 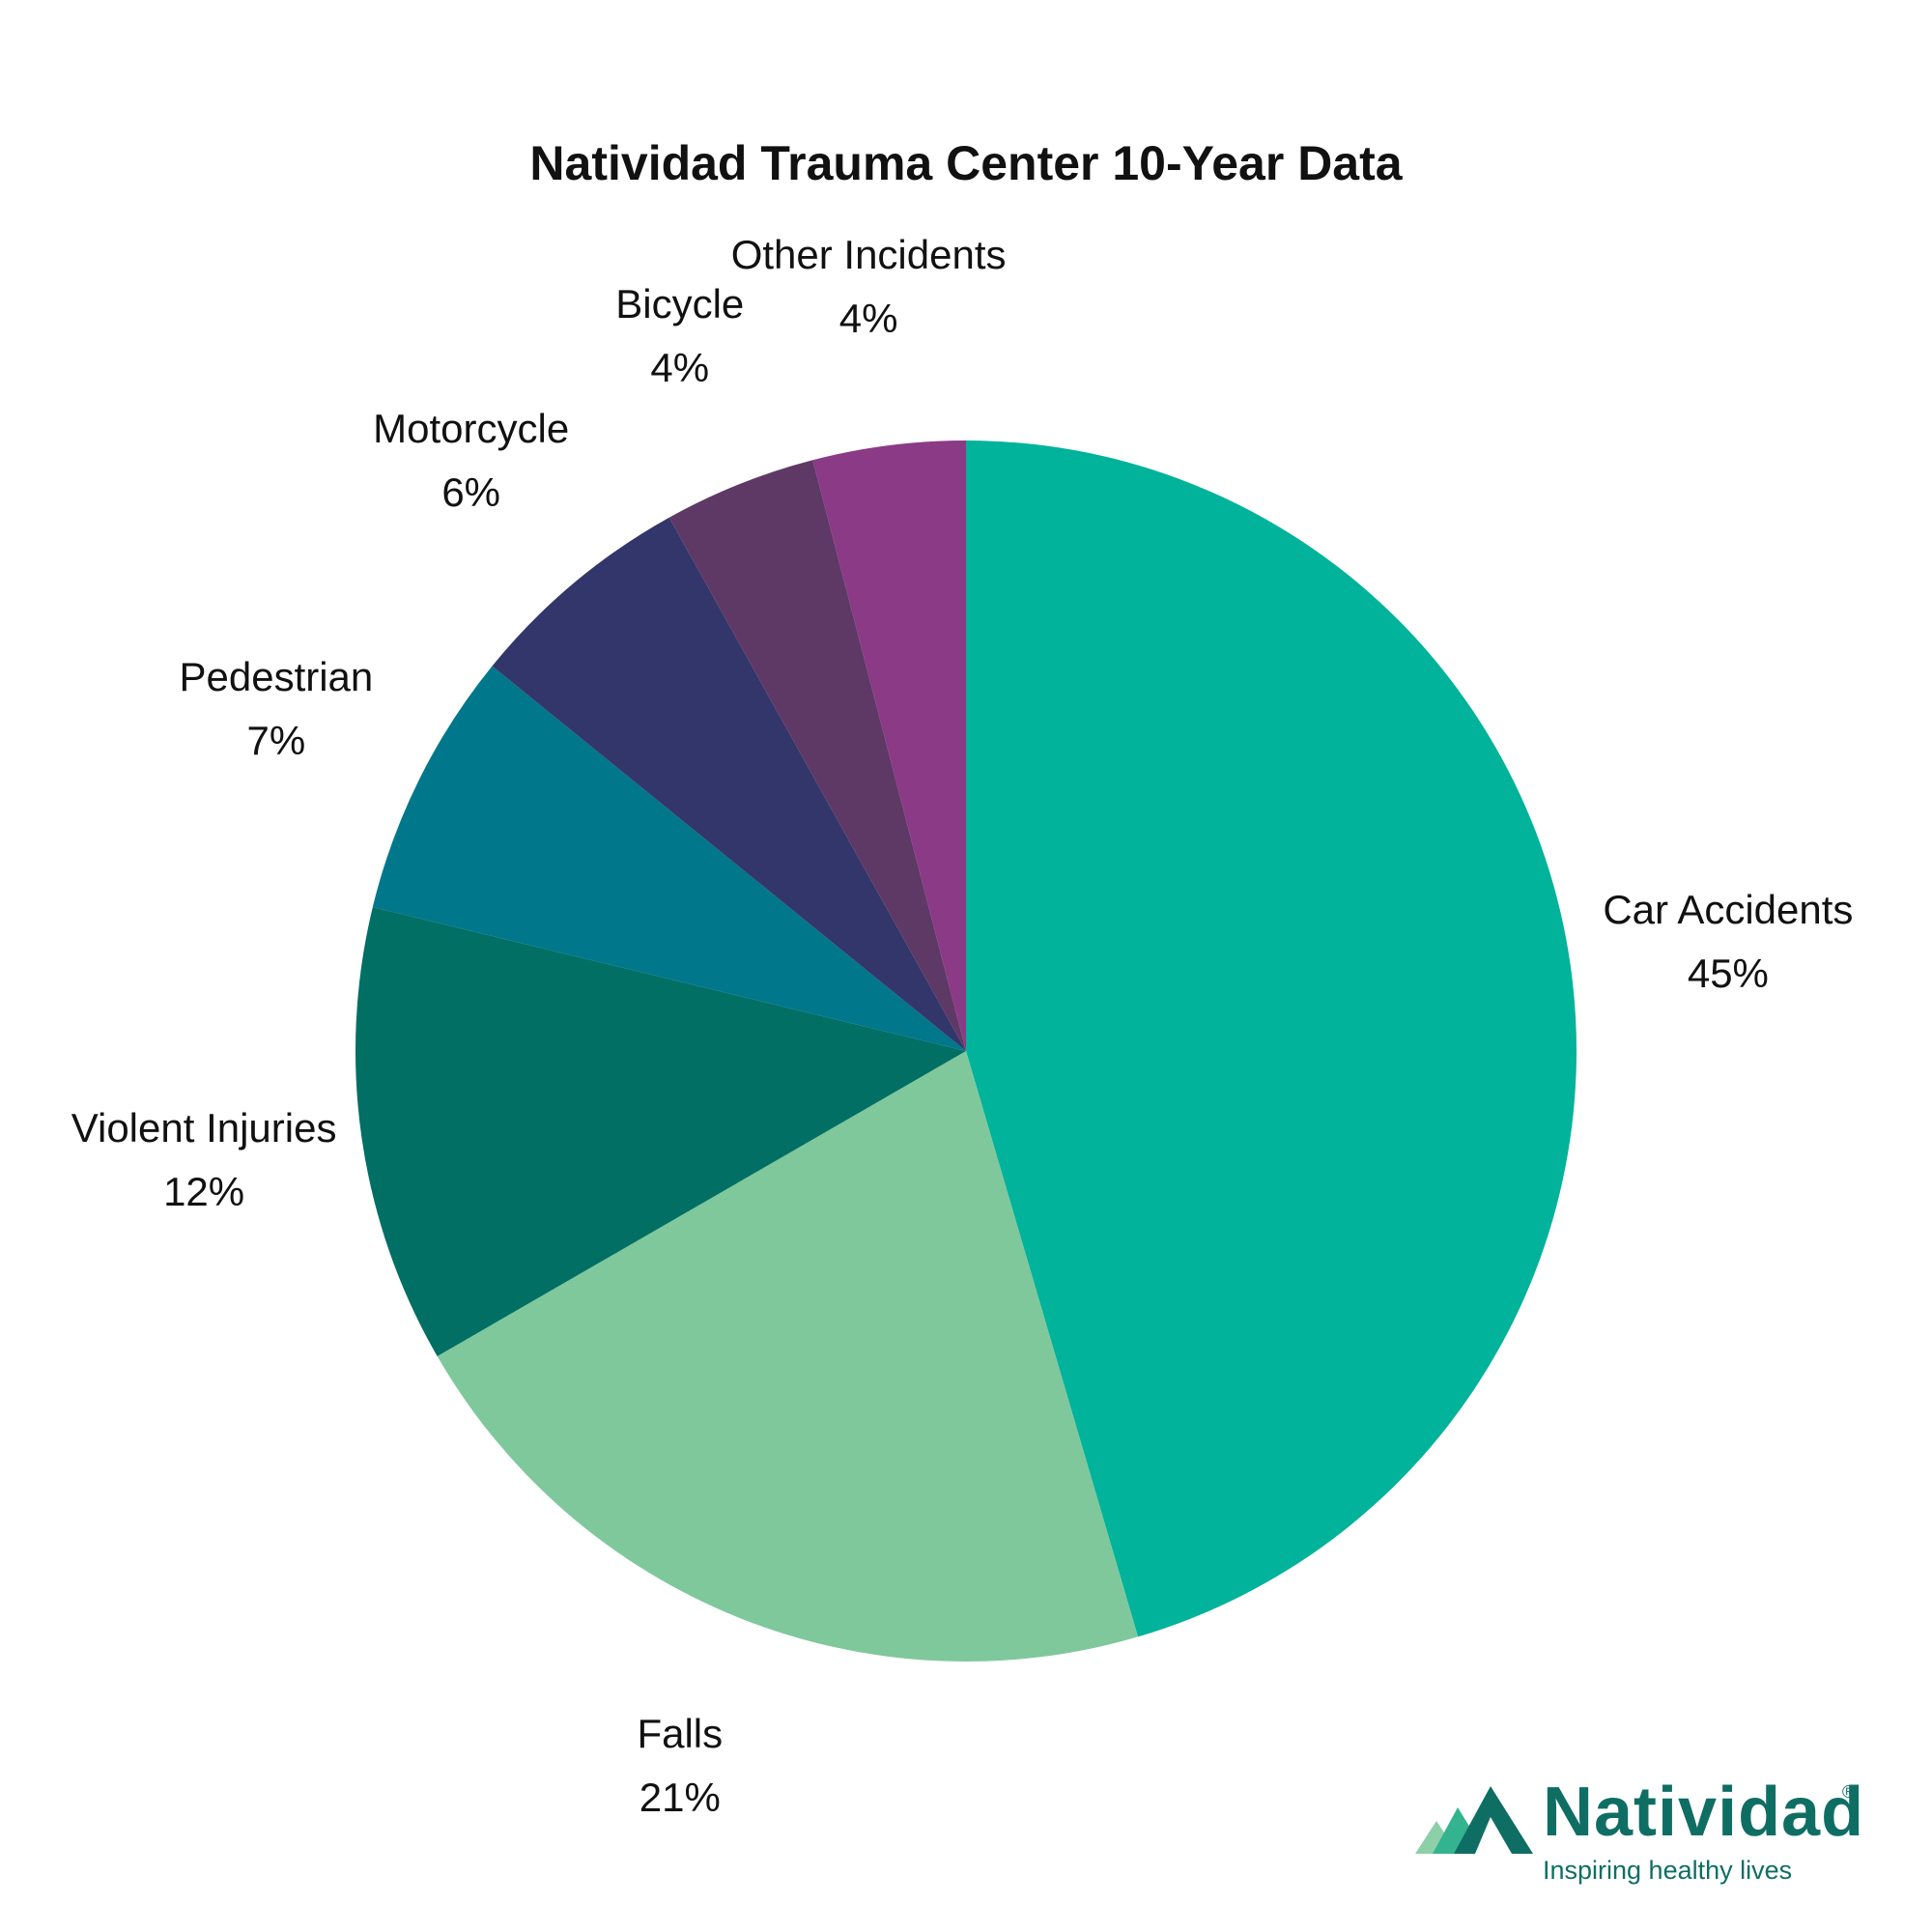 I want to click on slice-category-label: Pedestrian, so click(x=276, y=677).